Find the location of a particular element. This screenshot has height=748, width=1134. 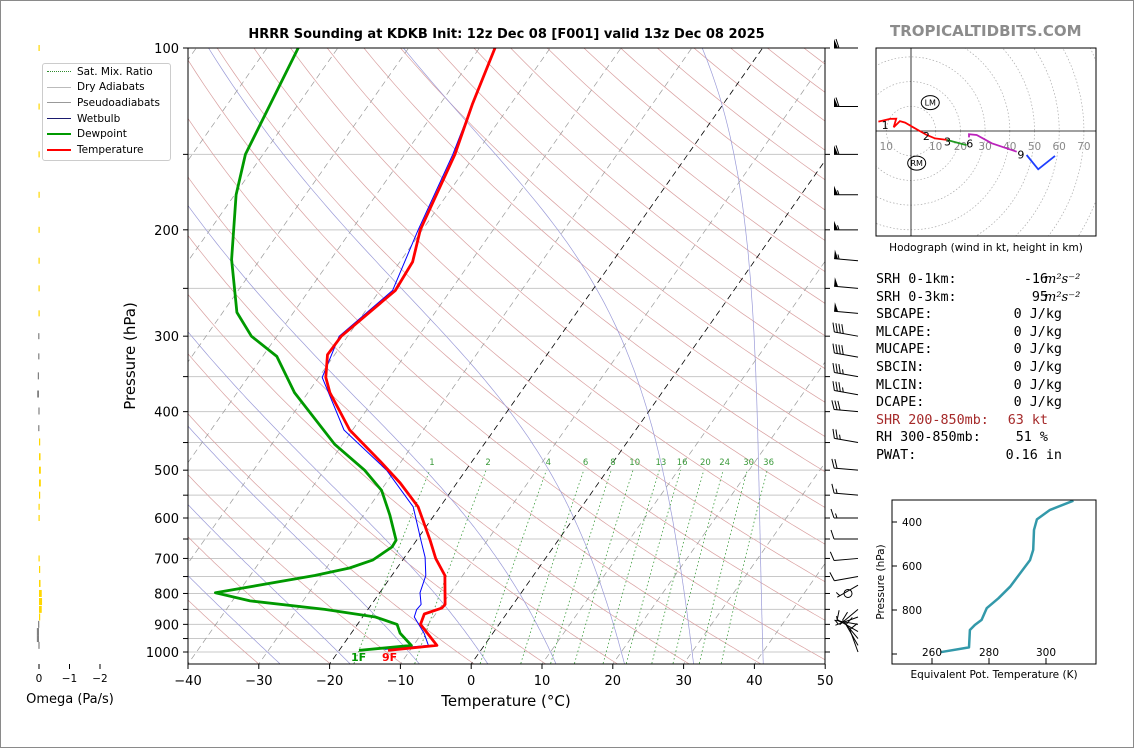

dewpoint-trace is located at coordinates (313, 350).